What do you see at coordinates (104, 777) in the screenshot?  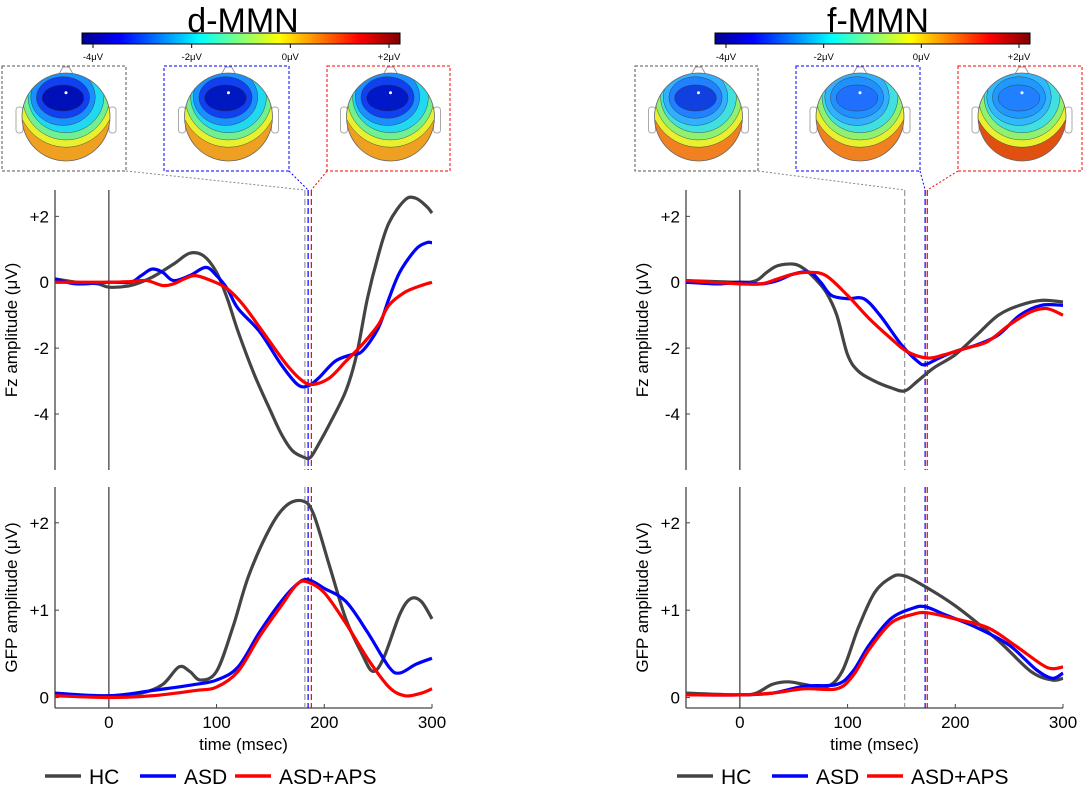 I see `legend-label: HC` at bounding box center [104, 777].